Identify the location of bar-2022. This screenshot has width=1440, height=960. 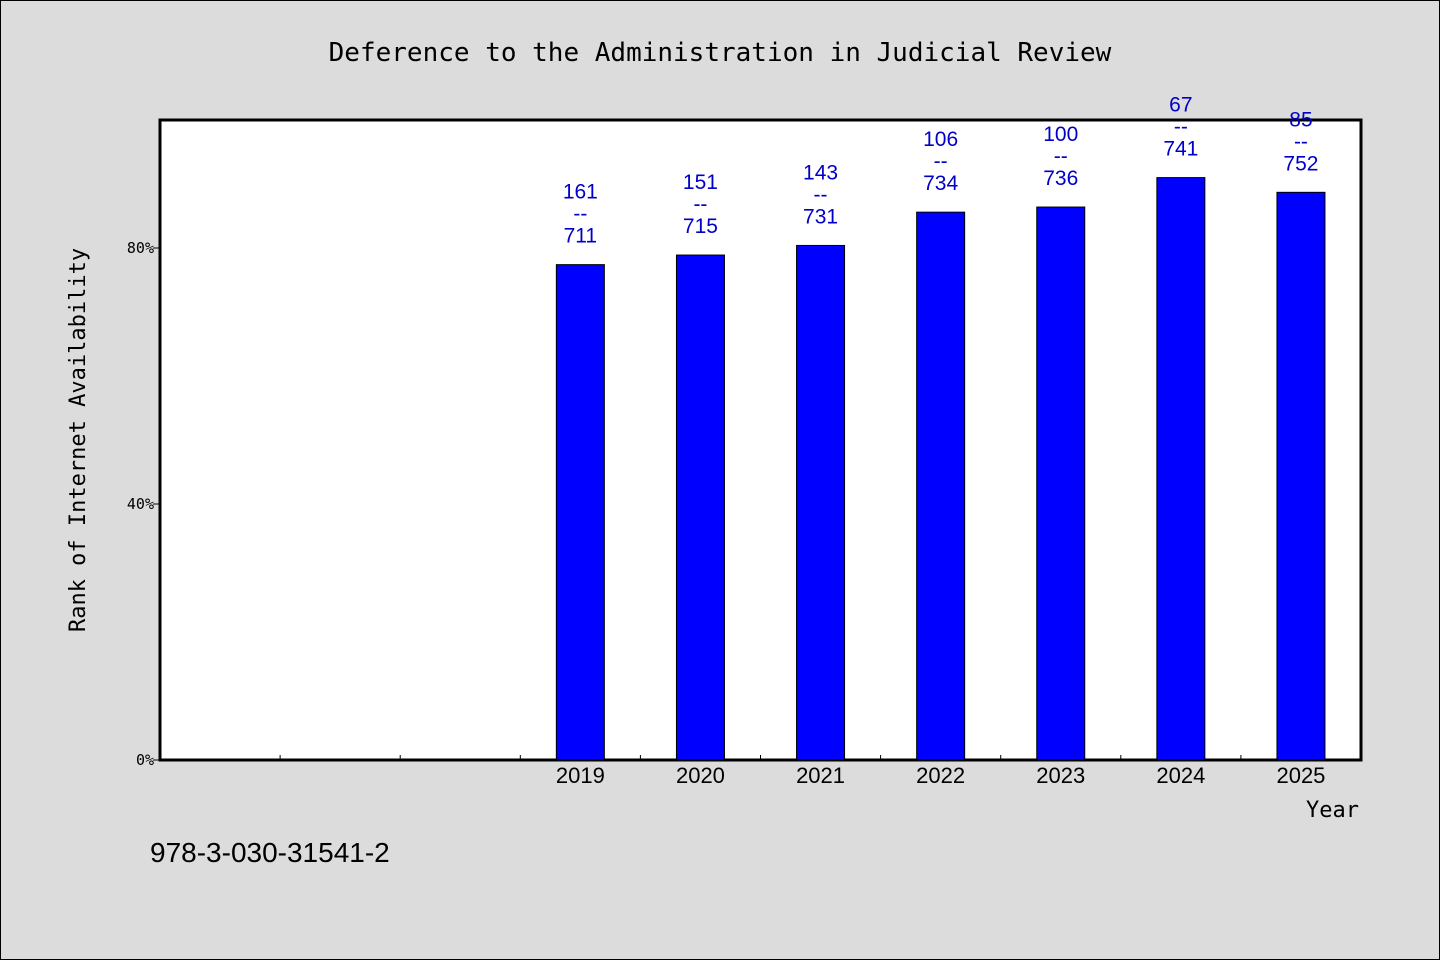
(941, 486).